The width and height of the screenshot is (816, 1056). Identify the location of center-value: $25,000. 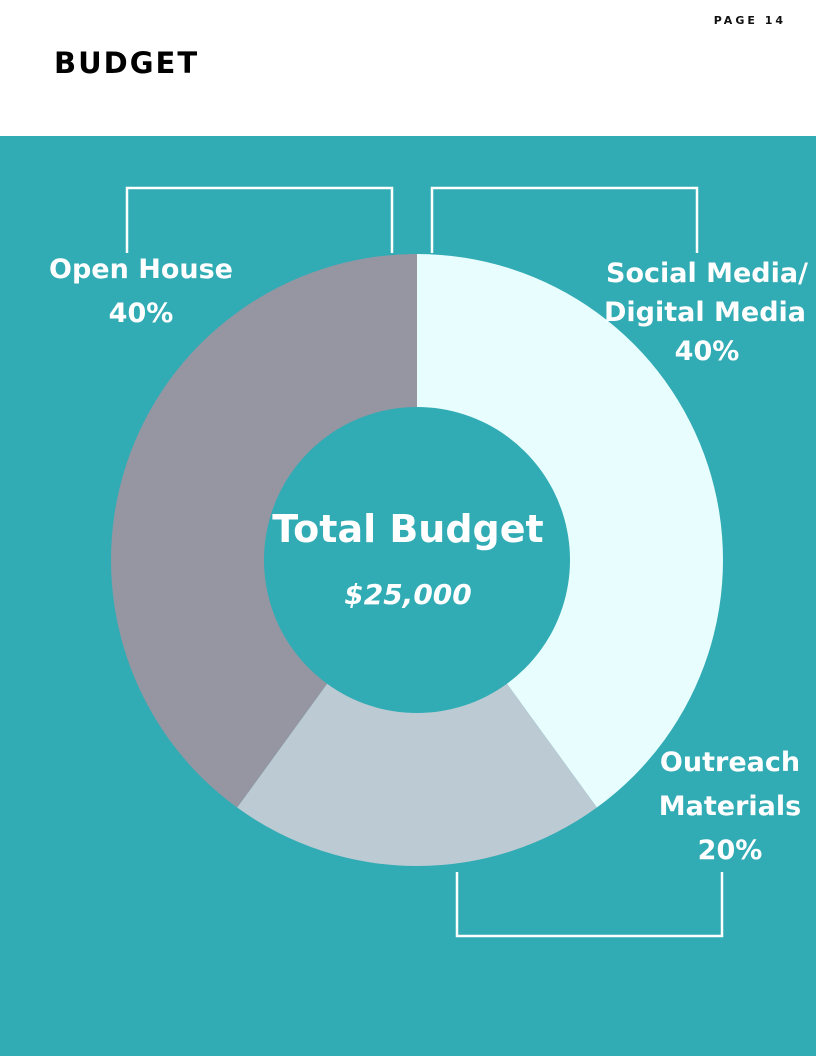
(408, 594).